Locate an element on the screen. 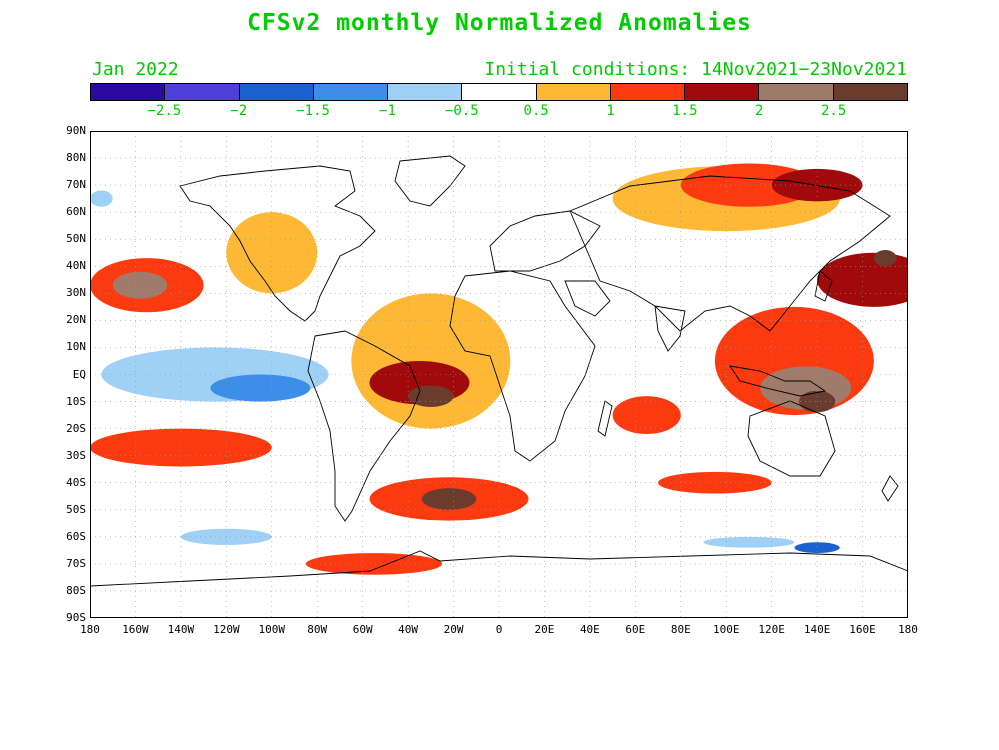  india-outline is located at coordinates (670, 328).